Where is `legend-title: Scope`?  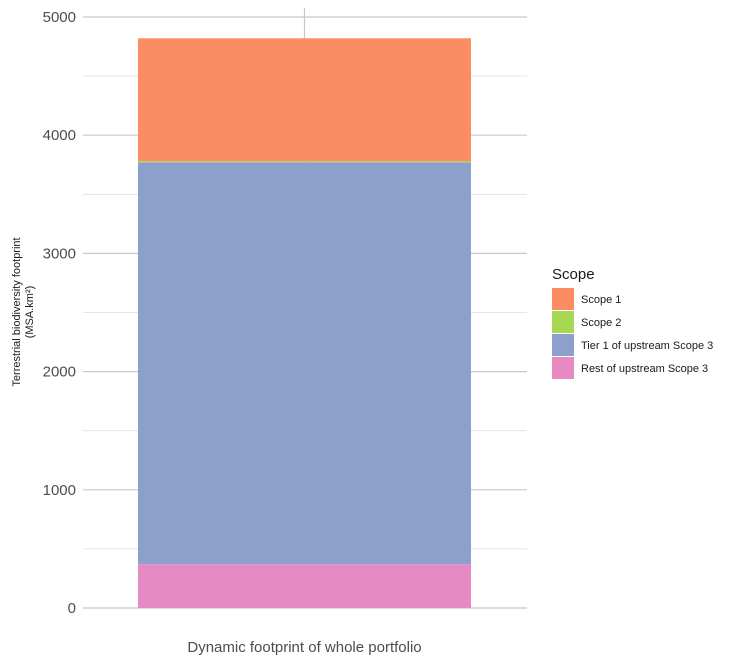 legend-title: Scope is located at coordinates (573, 274).